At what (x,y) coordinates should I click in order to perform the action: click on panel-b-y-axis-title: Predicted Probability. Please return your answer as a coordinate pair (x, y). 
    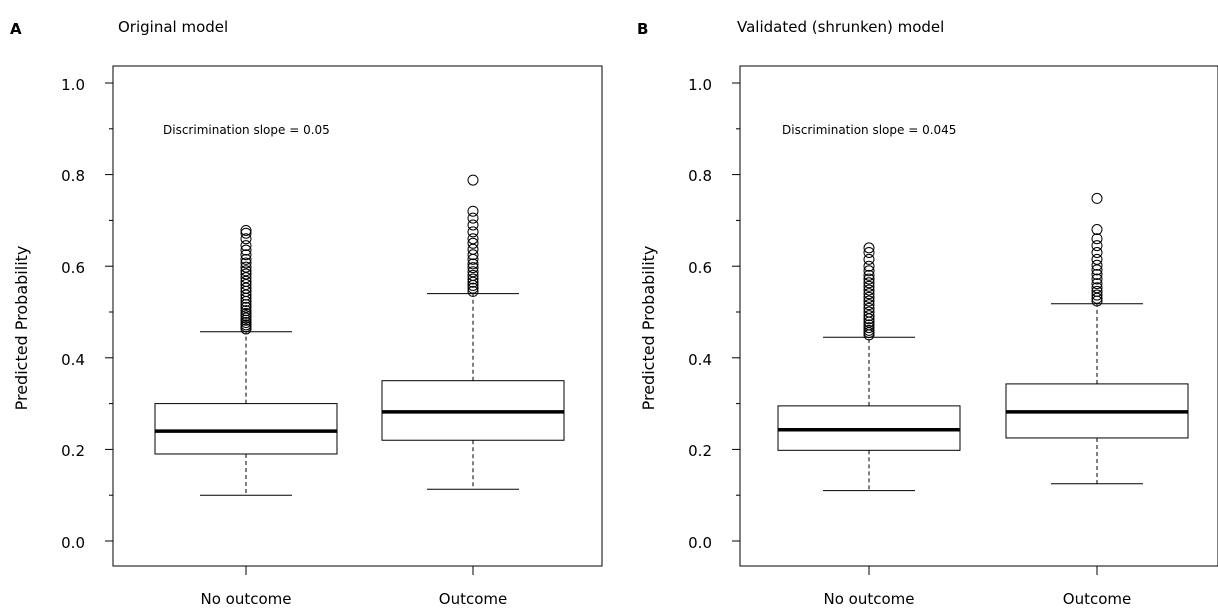
    Looking at the image, I should click on (648, 328).